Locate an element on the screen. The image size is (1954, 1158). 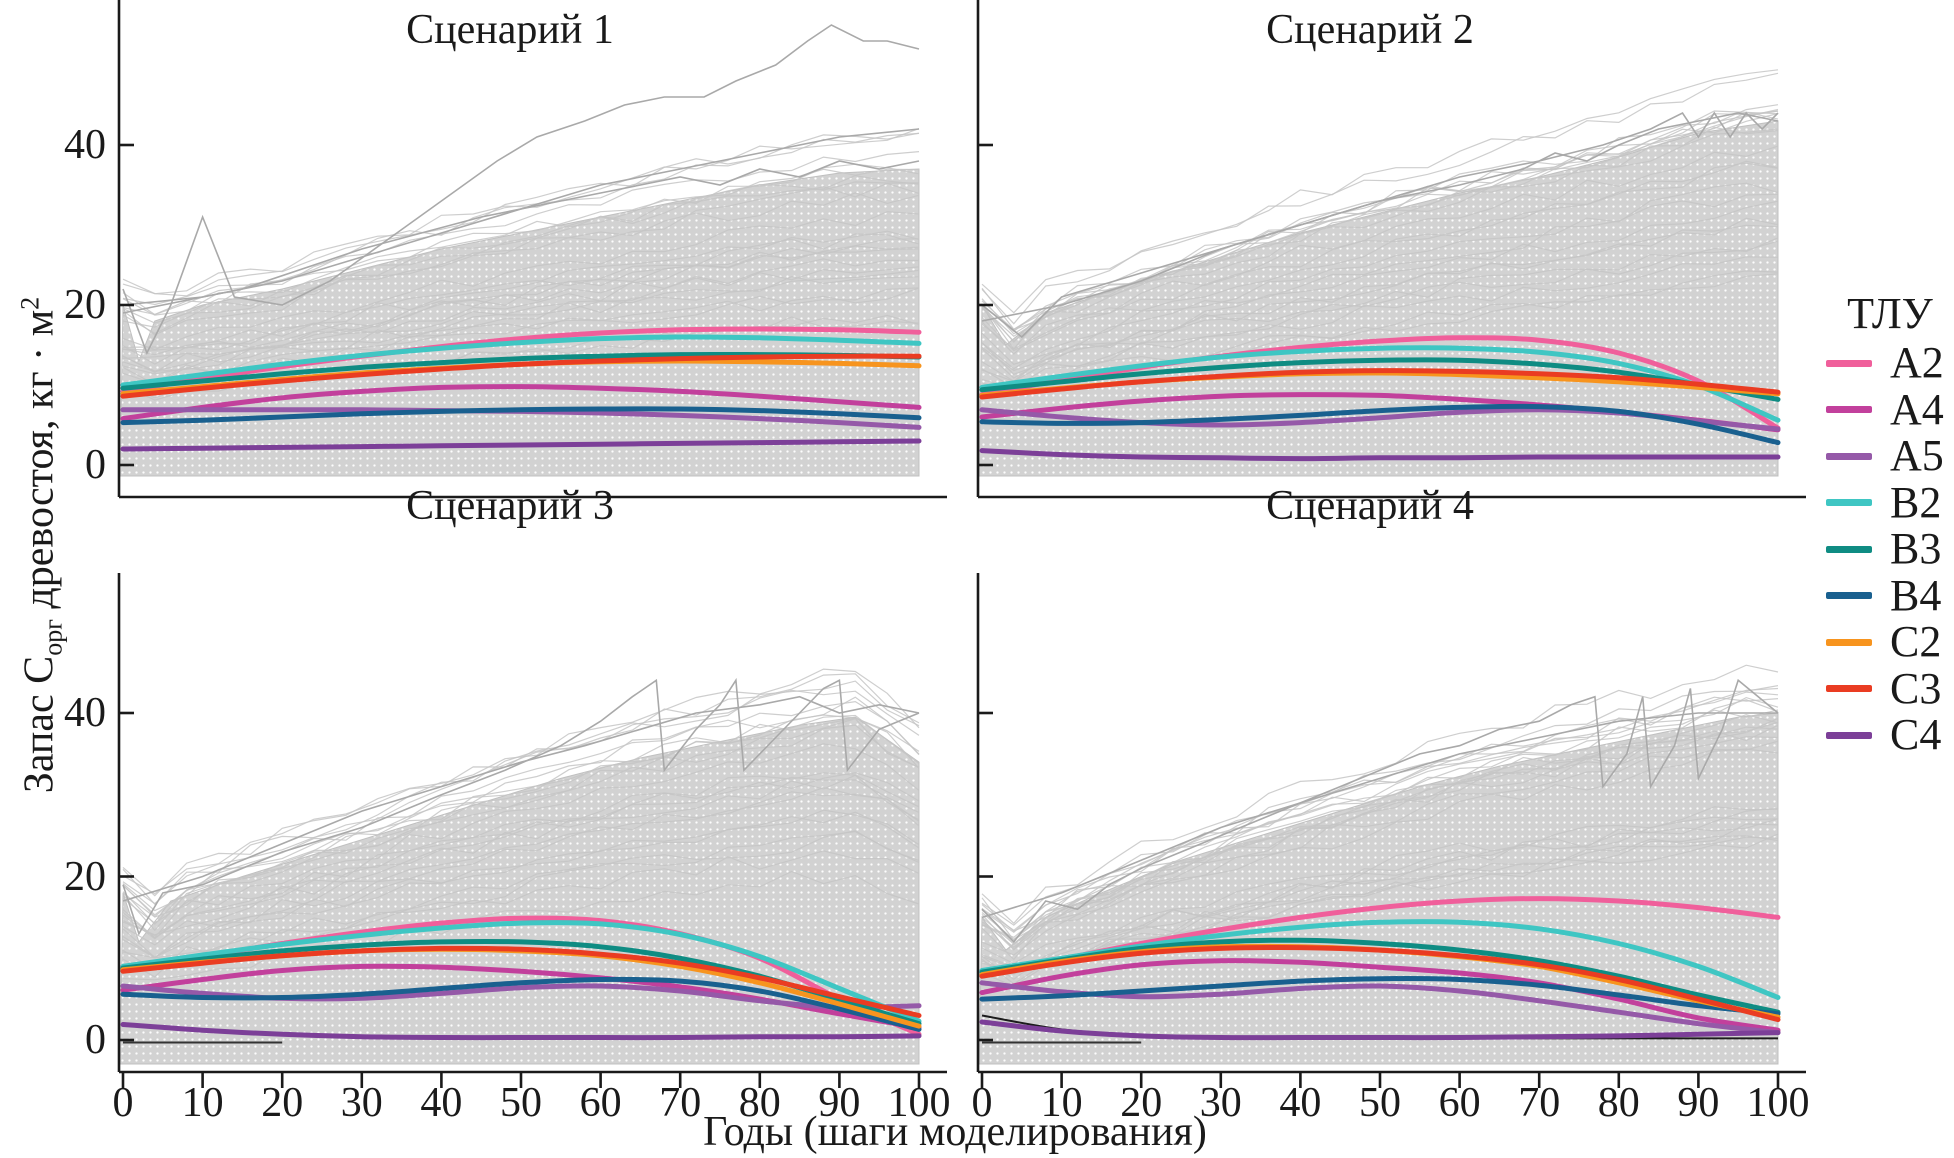
legend-swatch-В3 is located at coordinates (1849, 549).